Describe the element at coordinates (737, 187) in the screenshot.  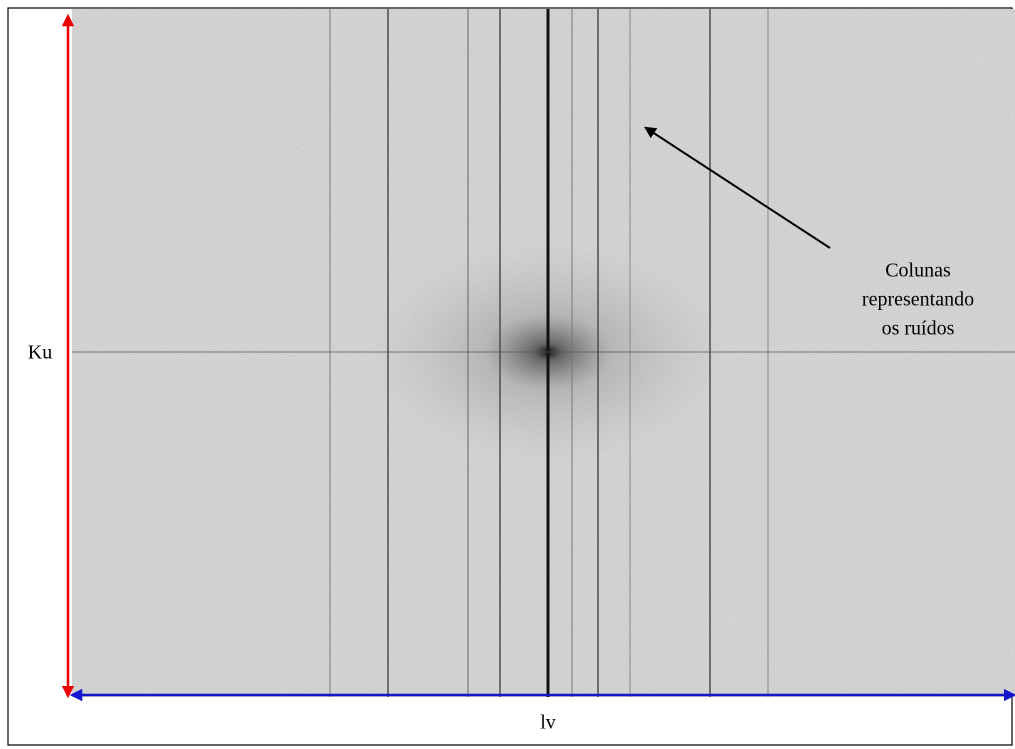
I see `annotation-arrow` at that location.